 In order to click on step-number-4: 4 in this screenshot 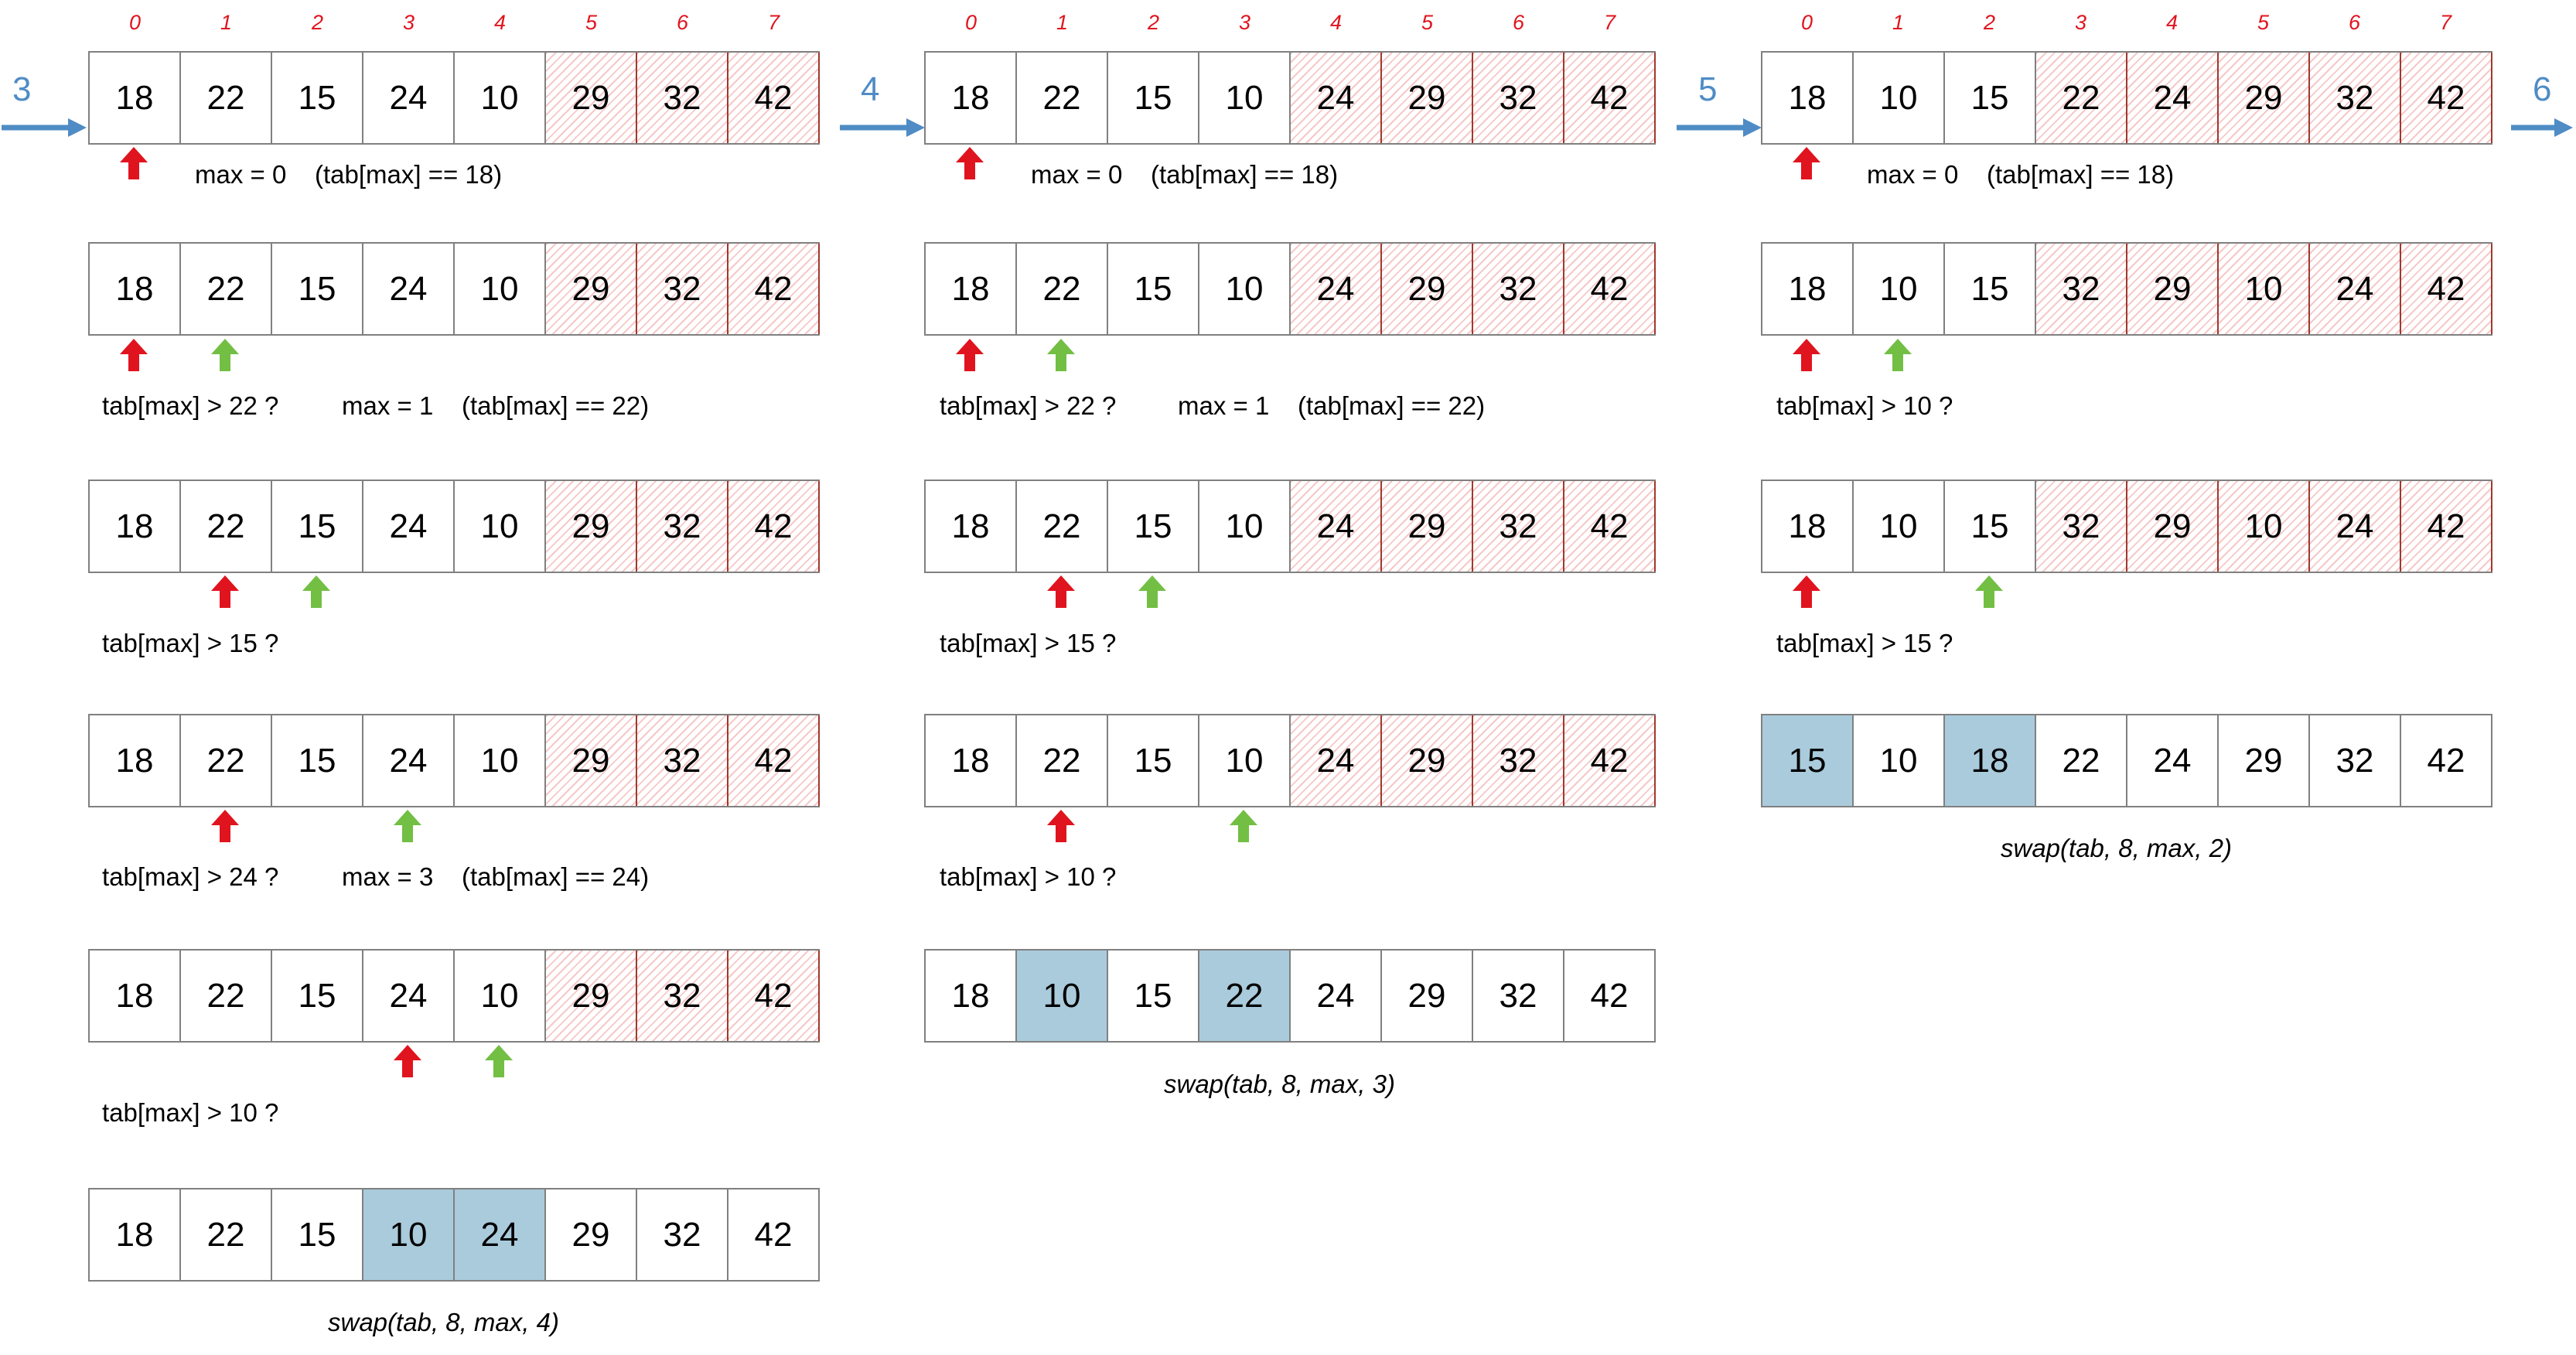, I will do `click(870, 89)`.